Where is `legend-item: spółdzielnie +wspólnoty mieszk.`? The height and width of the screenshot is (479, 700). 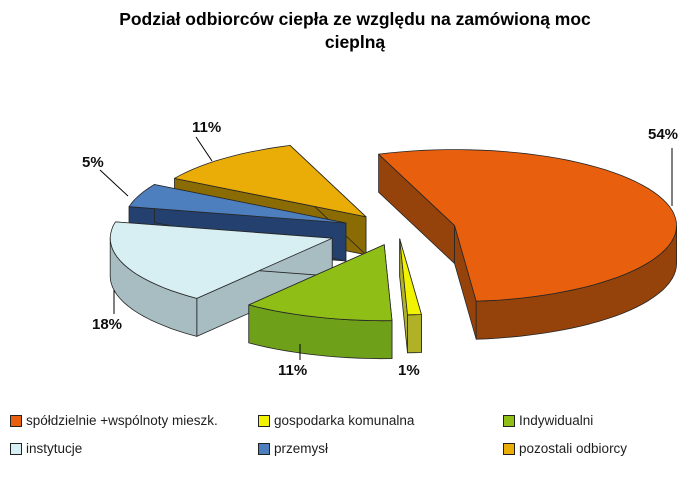 legend-item: spółdzielnie +wspólnoty mieszk. is located at coordinates (134, 420).